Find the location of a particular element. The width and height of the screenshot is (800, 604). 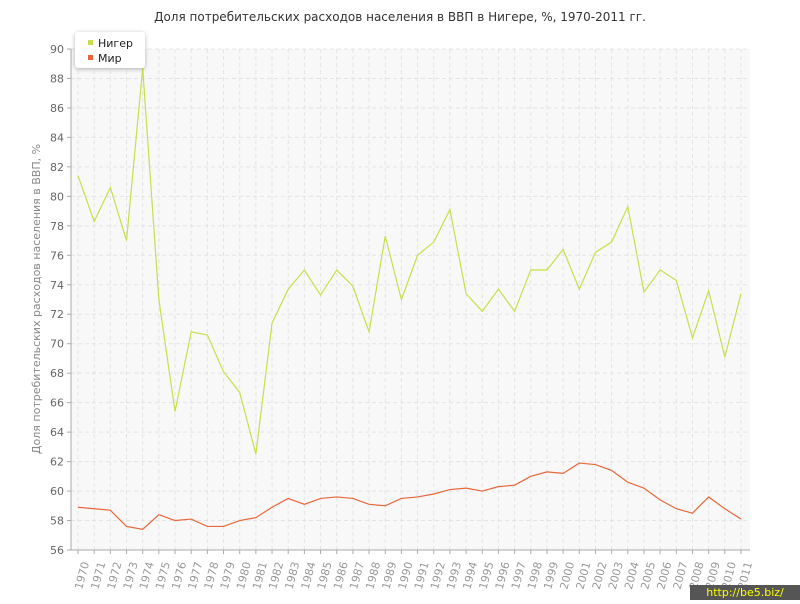

y-tick-label: 60 is located at coordinates (57, 491).